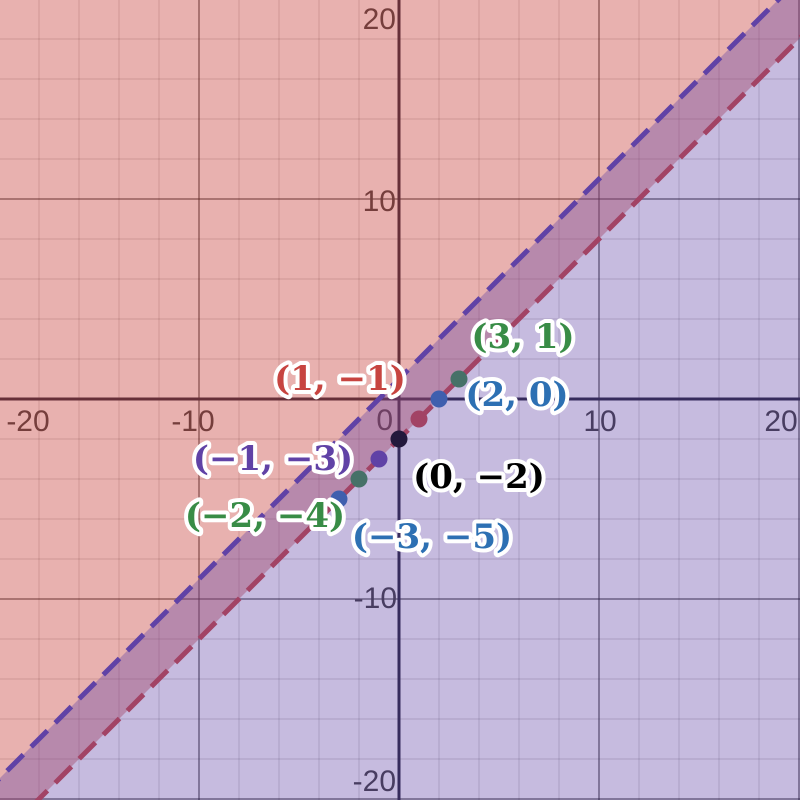 This screenshot has width=800, height=800. Describe the element at coordinates (432, 537) in the screenshot. I see `point-label: (−3, −5)` at that location.